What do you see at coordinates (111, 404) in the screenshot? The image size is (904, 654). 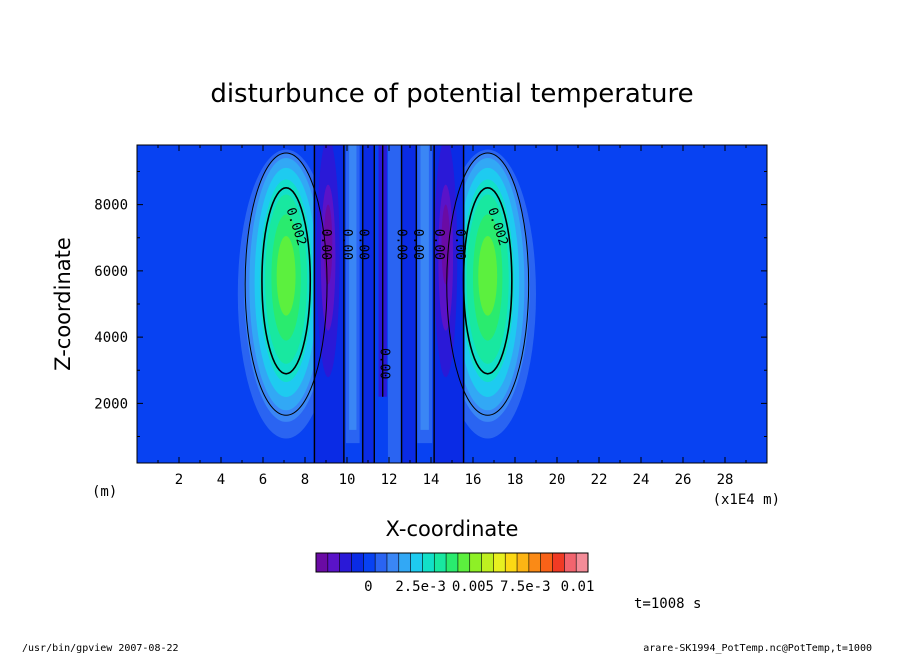 I see `y-tick-label: 2000` at bounding box center [111, 404].